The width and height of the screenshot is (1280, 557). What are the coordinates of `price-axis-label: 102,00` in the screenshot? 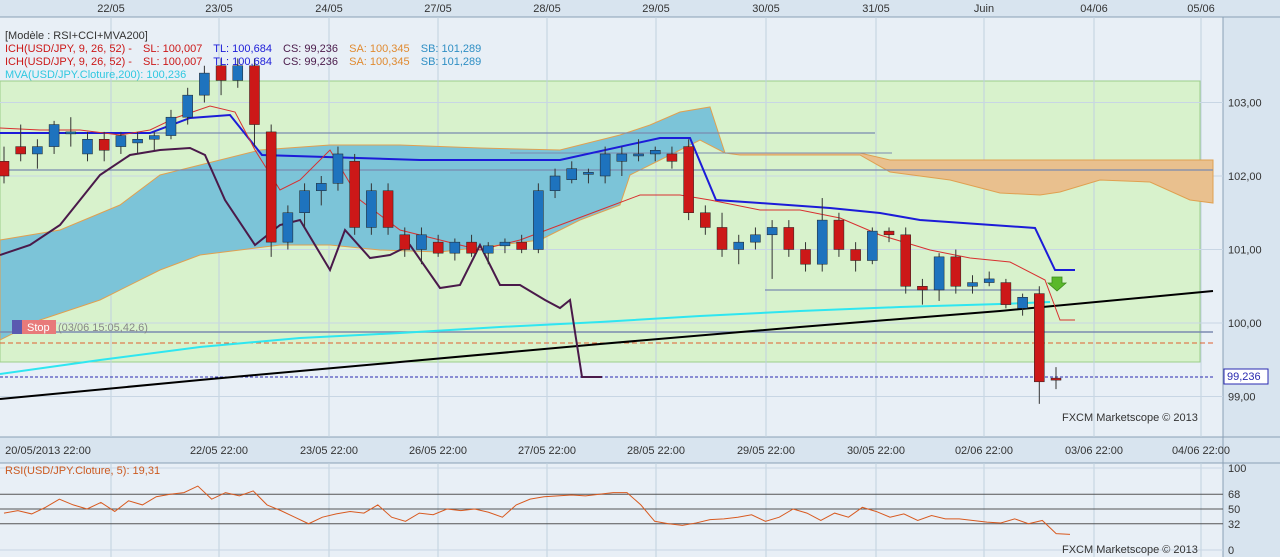 It's located at (1245, 177).